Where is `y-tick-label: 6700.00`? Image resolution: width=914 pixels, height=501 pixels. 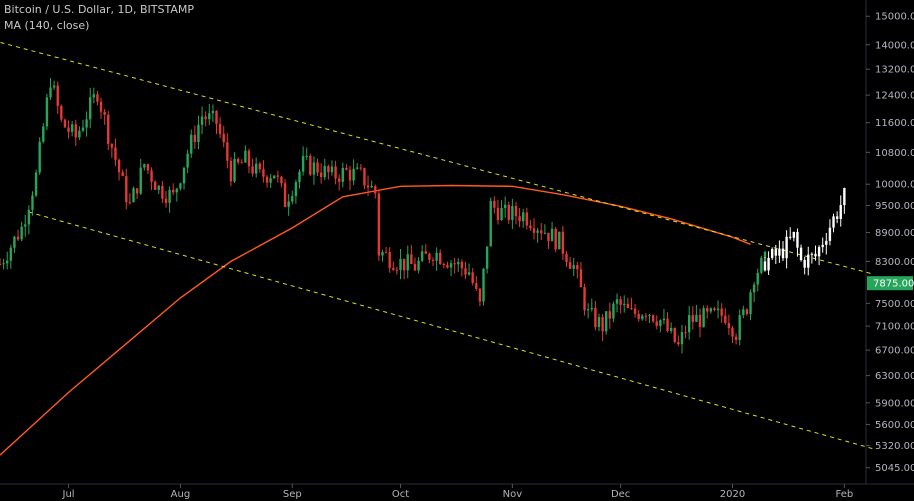
y-tick-label: 6700.00 is located at coordinates (894, 351).